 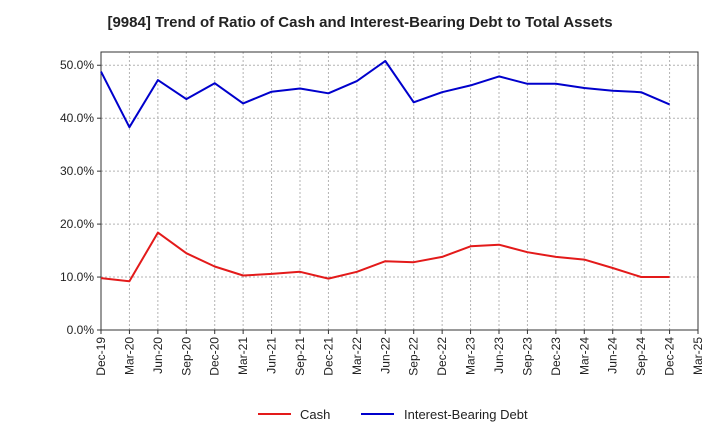 What do you see at coordinates (357, 356) in the screenshot?
I see `x-tick-label: Mar-22` at bounding box center [357, 356].